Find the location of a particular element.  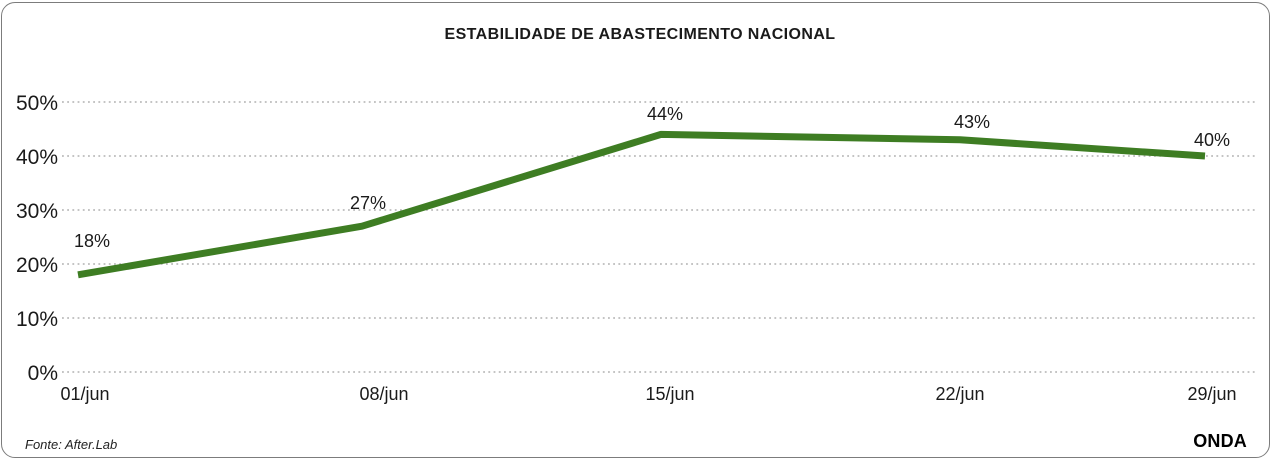

y-axis-tick-label: 50% is located at coordinates (37, 103).